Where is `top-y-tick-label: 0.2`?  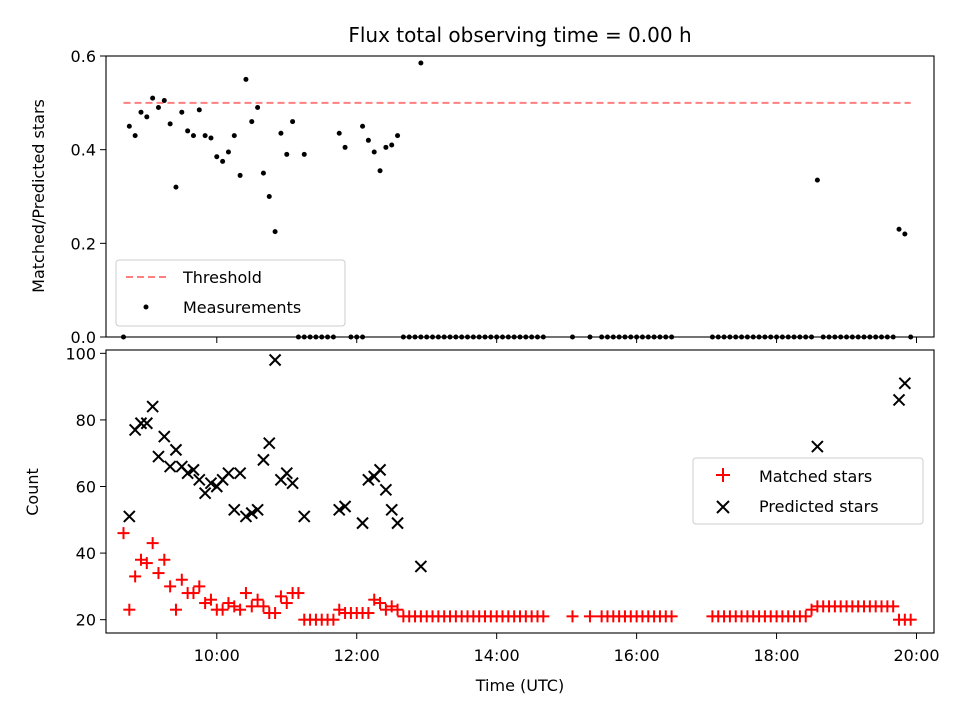 top-y-tick-label: 0.2 is located at coordinates (83, 243).